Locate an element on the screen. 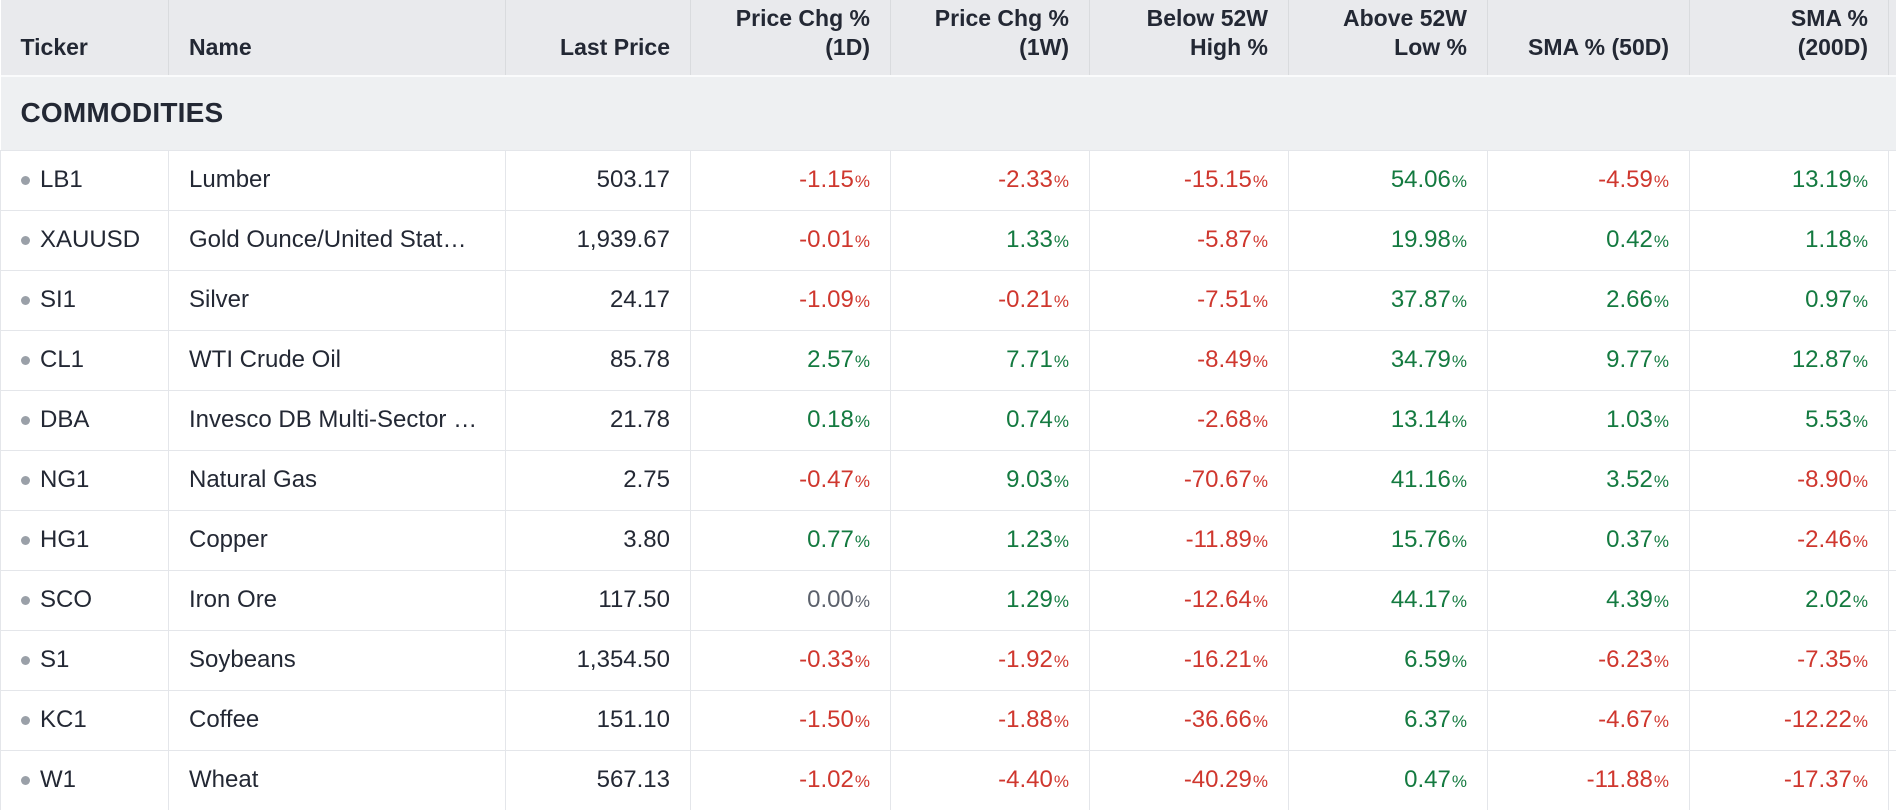 This screenshot has height=810, width=1896. ticker-symbol: NG1 is located at coordinates (65, 479).